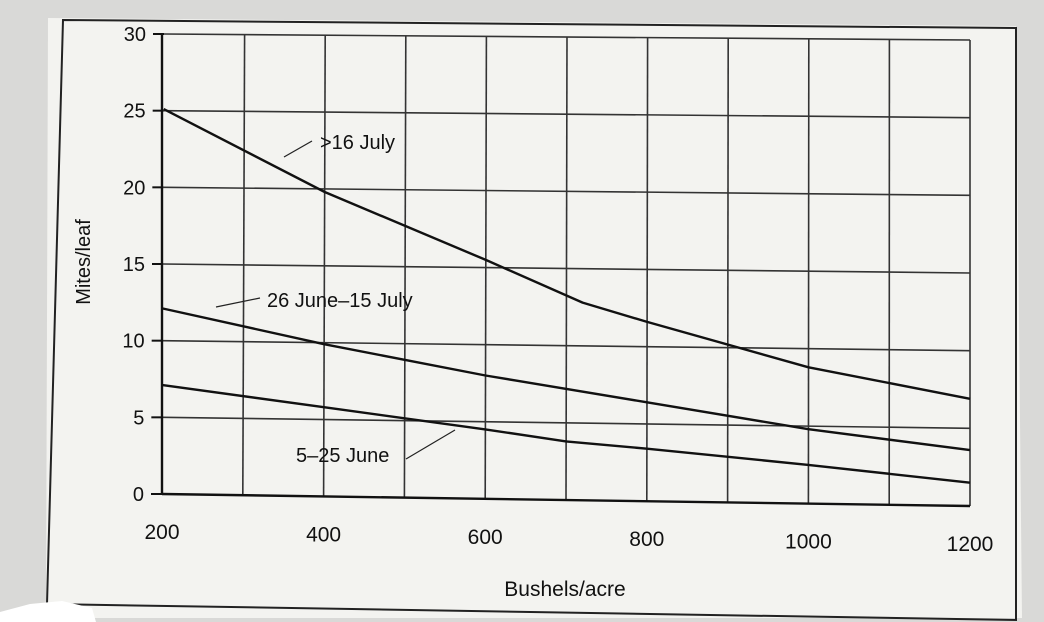 This screenshot has height=622, width=1044. What do you see at coordinates (48, 611) in the screenshot?
I see `paper-tear` at bounding box center [48, 611].